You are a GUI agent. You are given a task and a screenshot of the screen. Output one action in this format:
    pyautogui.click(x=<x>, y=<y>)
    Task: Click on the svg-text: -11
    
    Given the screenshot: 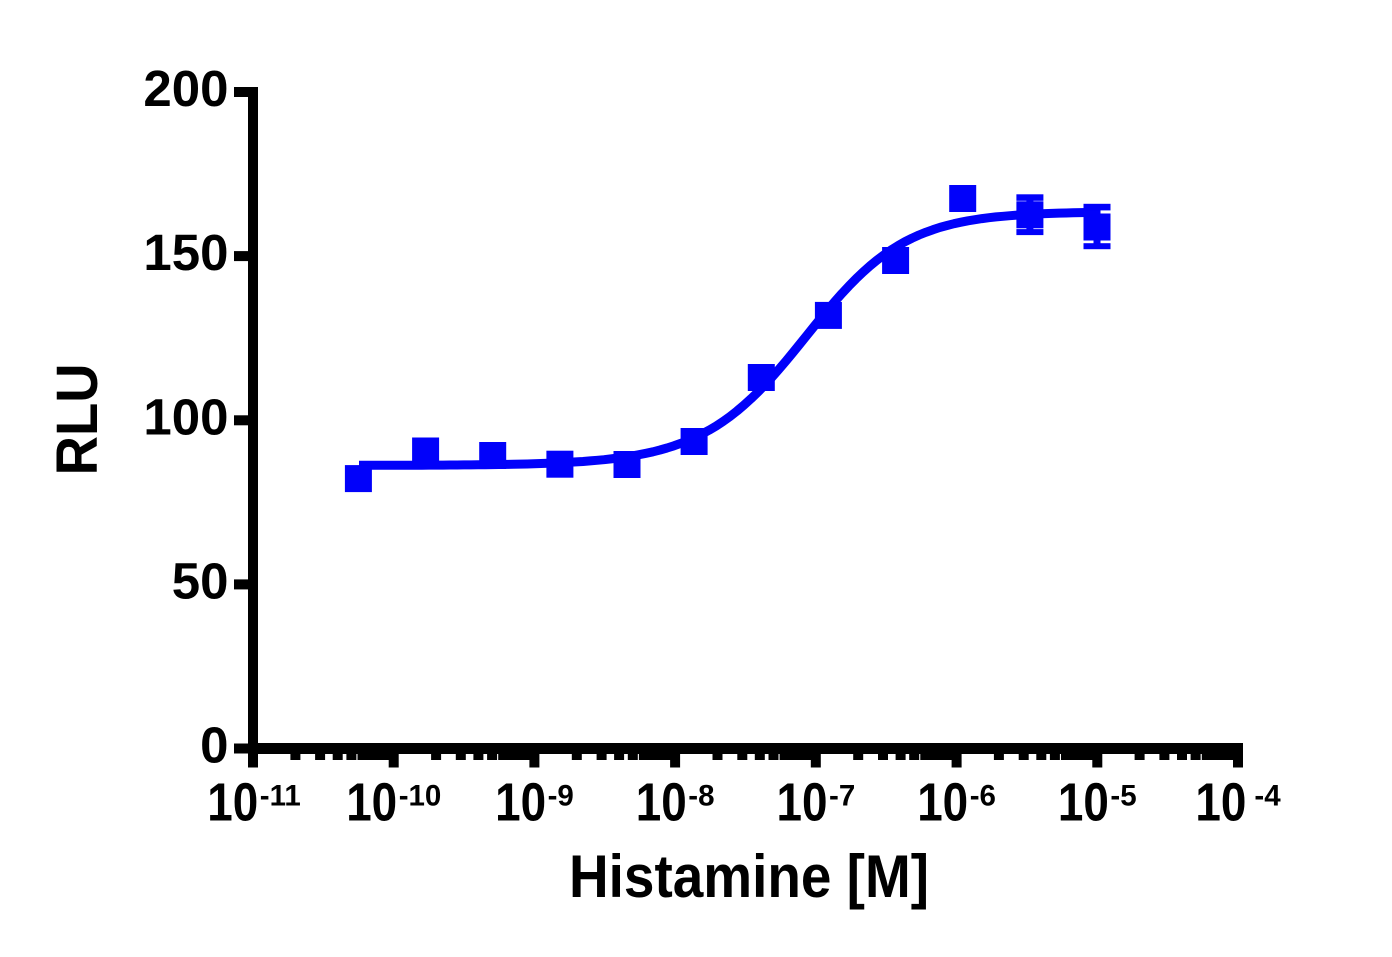 What is the action you would take?
    pyautogui.click(x=280, y=796)
    